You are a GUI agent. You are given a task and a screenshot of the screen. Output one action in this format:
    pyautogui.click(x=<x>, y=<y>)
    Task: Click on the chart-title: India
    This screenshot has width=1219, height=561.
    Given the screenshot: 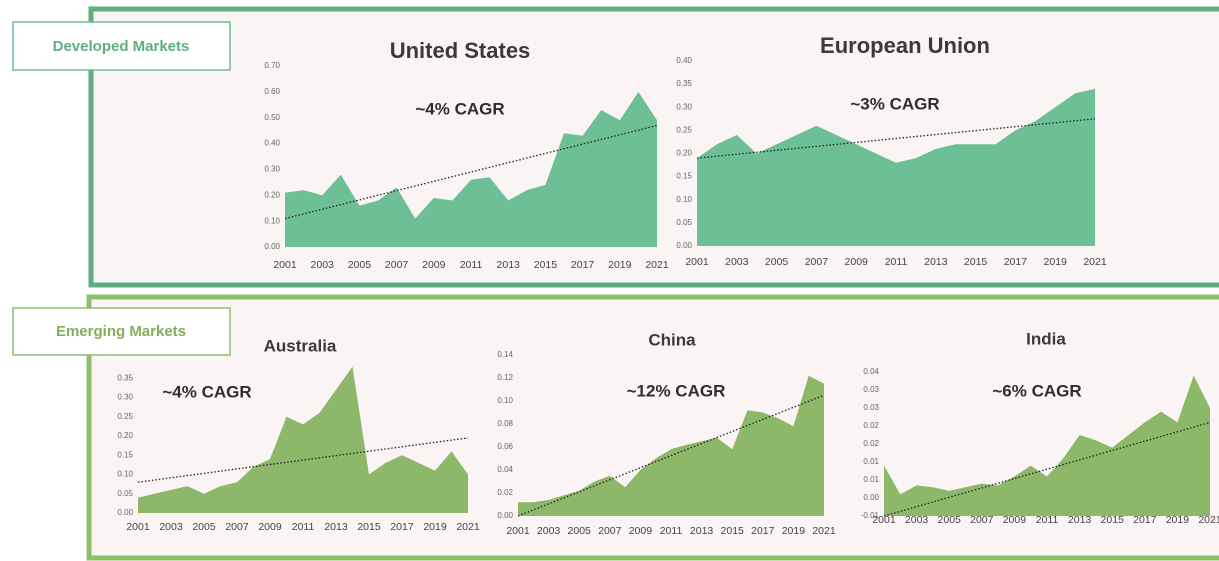 What is the action you would take?
    pyautogui.click(x=1046, y=338)
    